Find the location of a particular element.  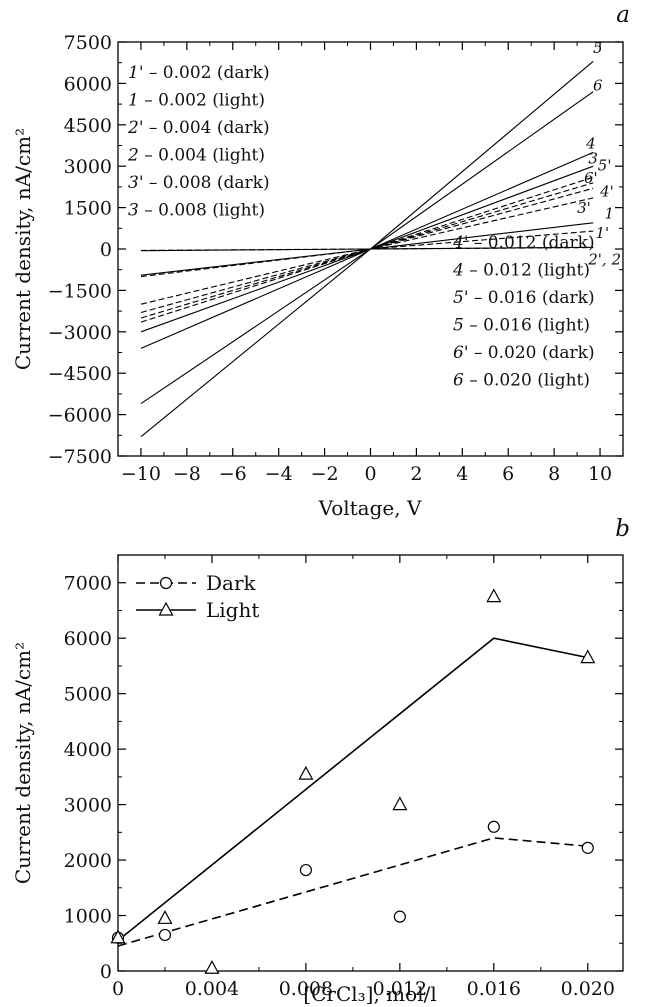

legend-curve-id: 1 is located at coordinates (133, 101).